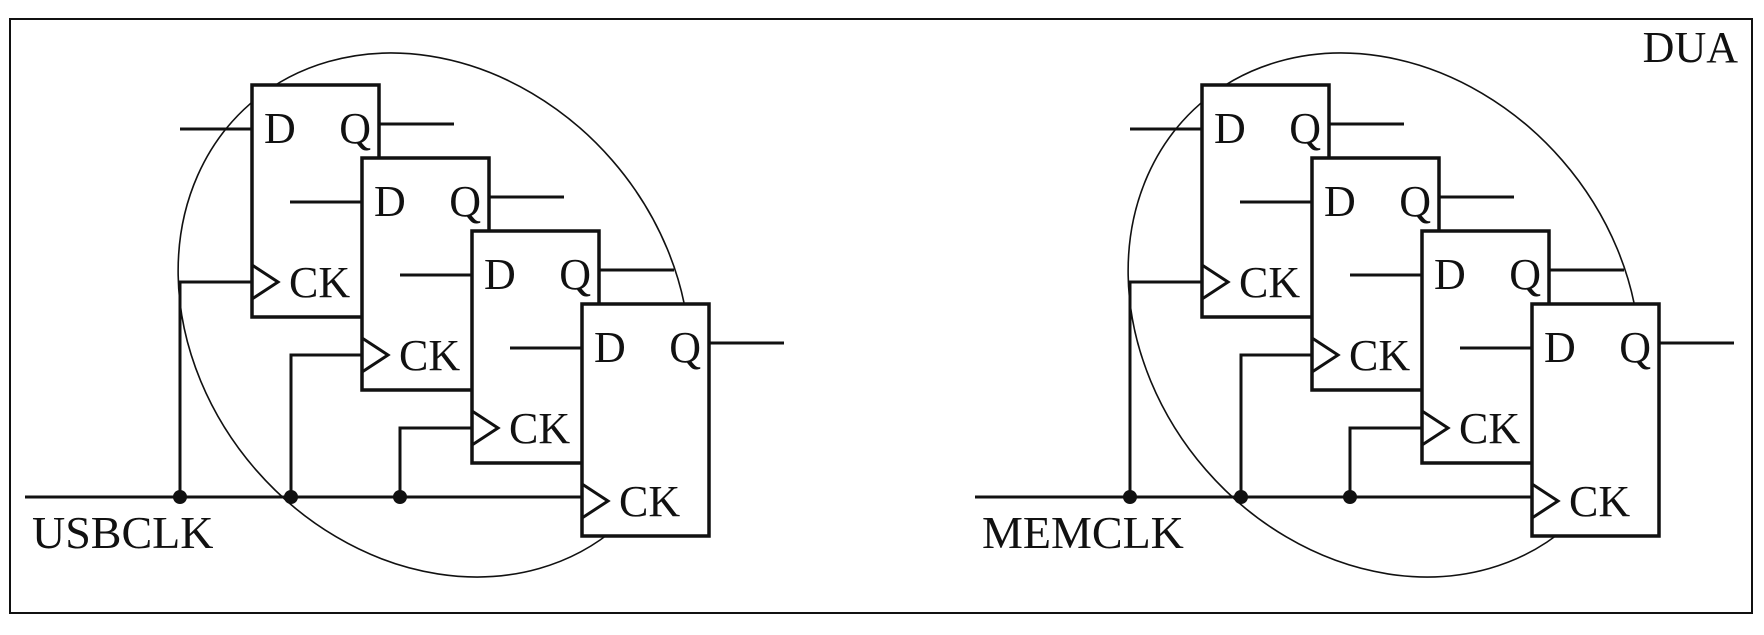  Describe the element at coordinates (1083, 532) in the screenshot. I see `clock-label: MEMCLK` at that location.